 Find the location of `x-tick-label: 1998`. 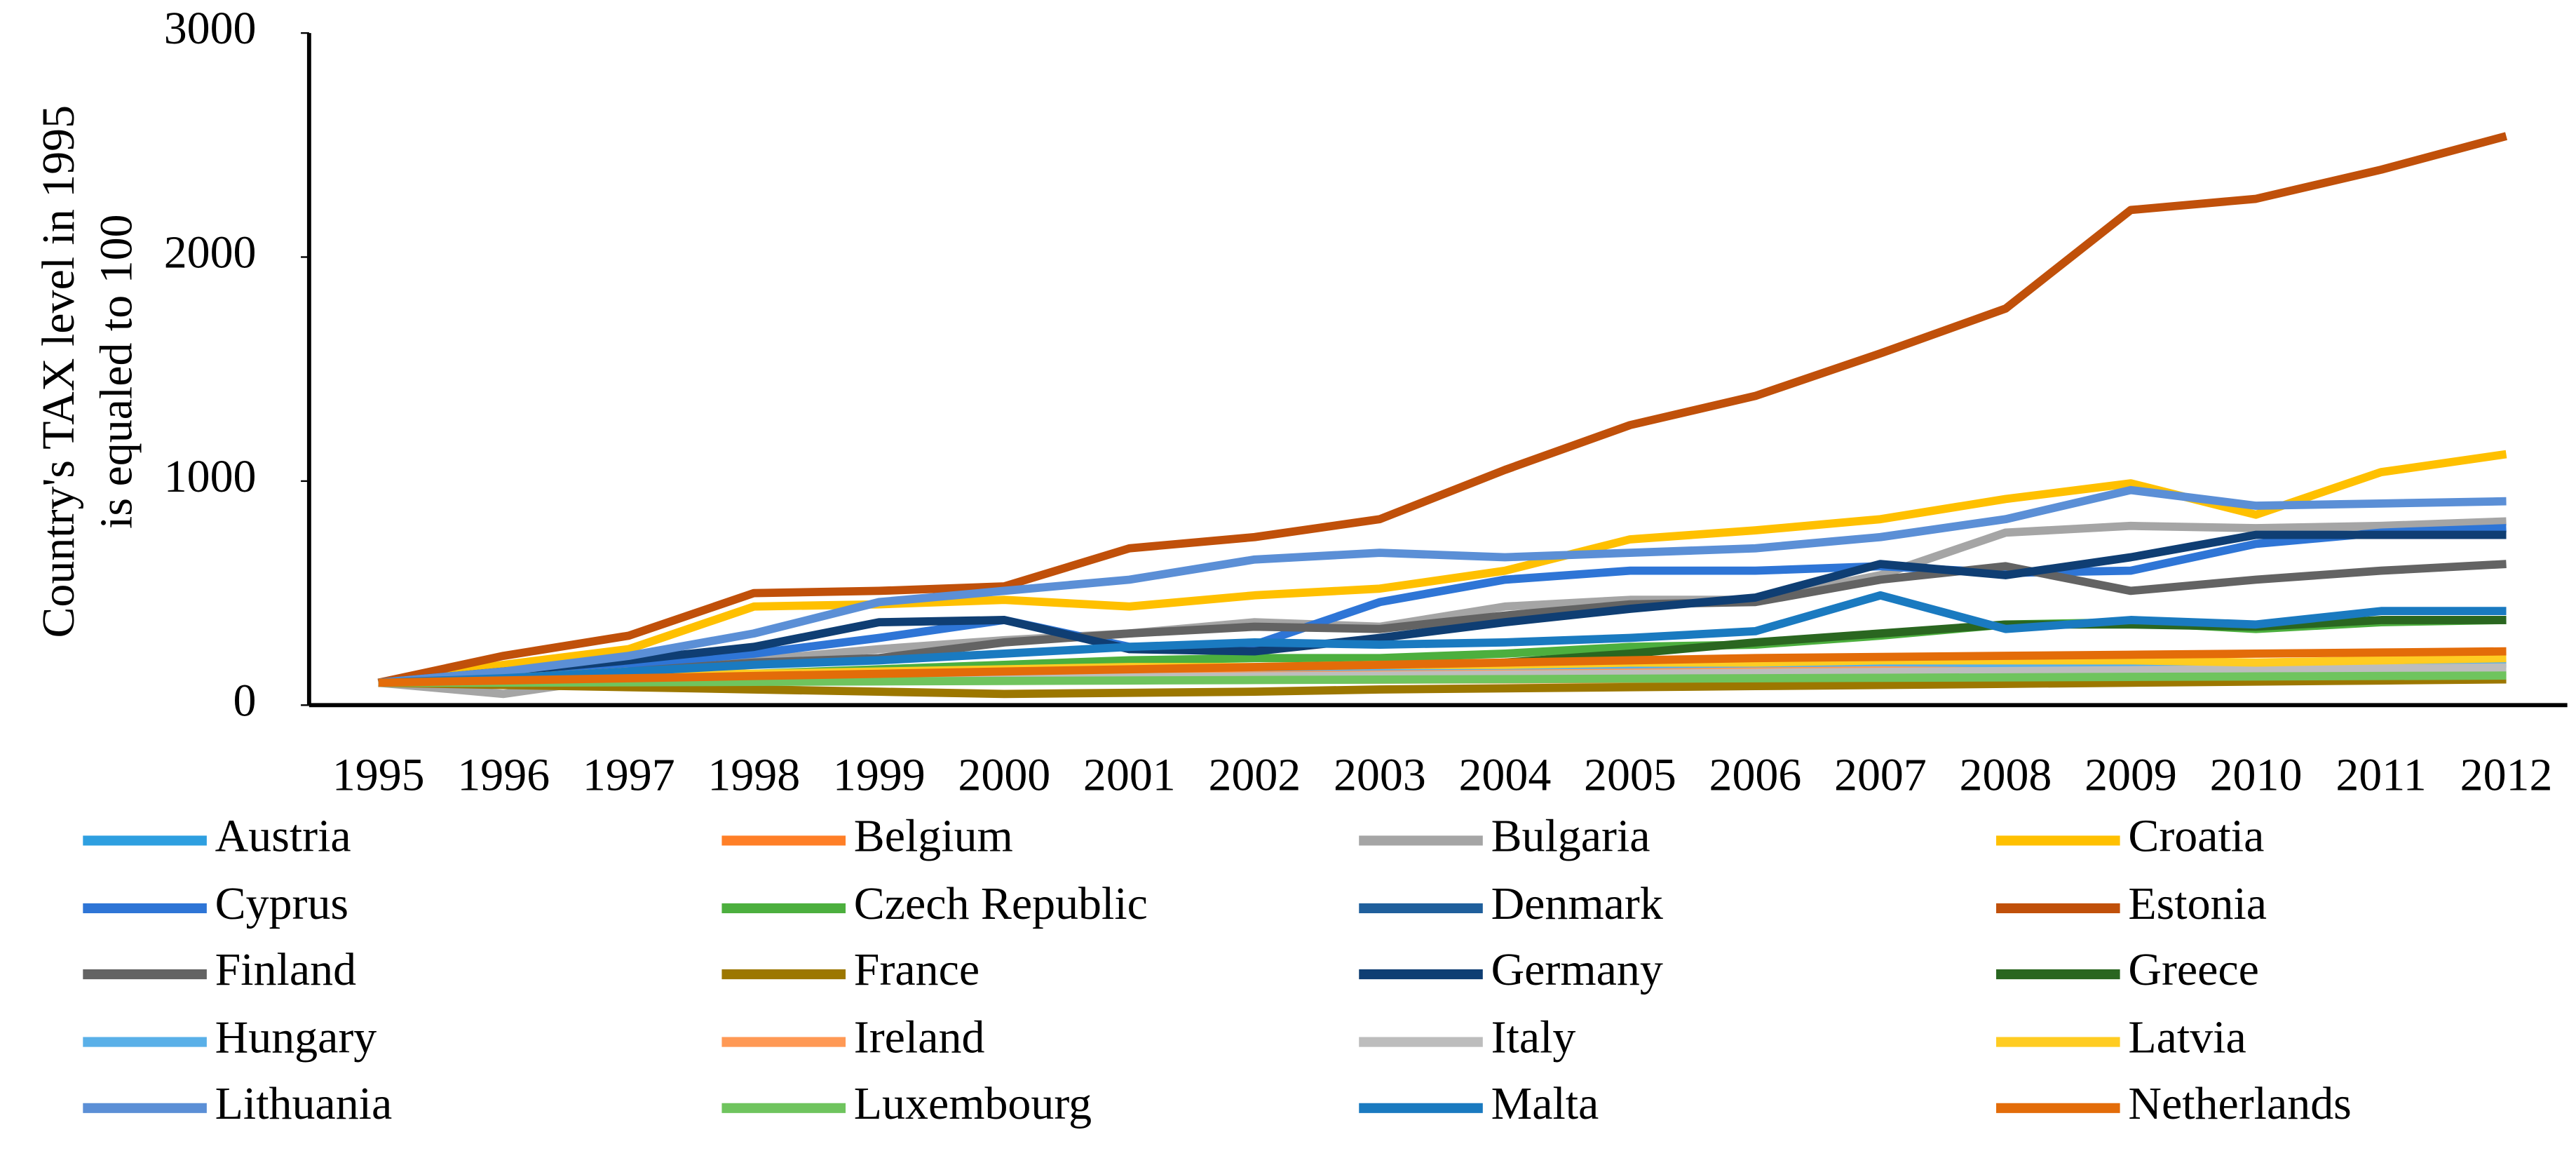

x-tick-label: 1998 is located at coordinates (753, 774).